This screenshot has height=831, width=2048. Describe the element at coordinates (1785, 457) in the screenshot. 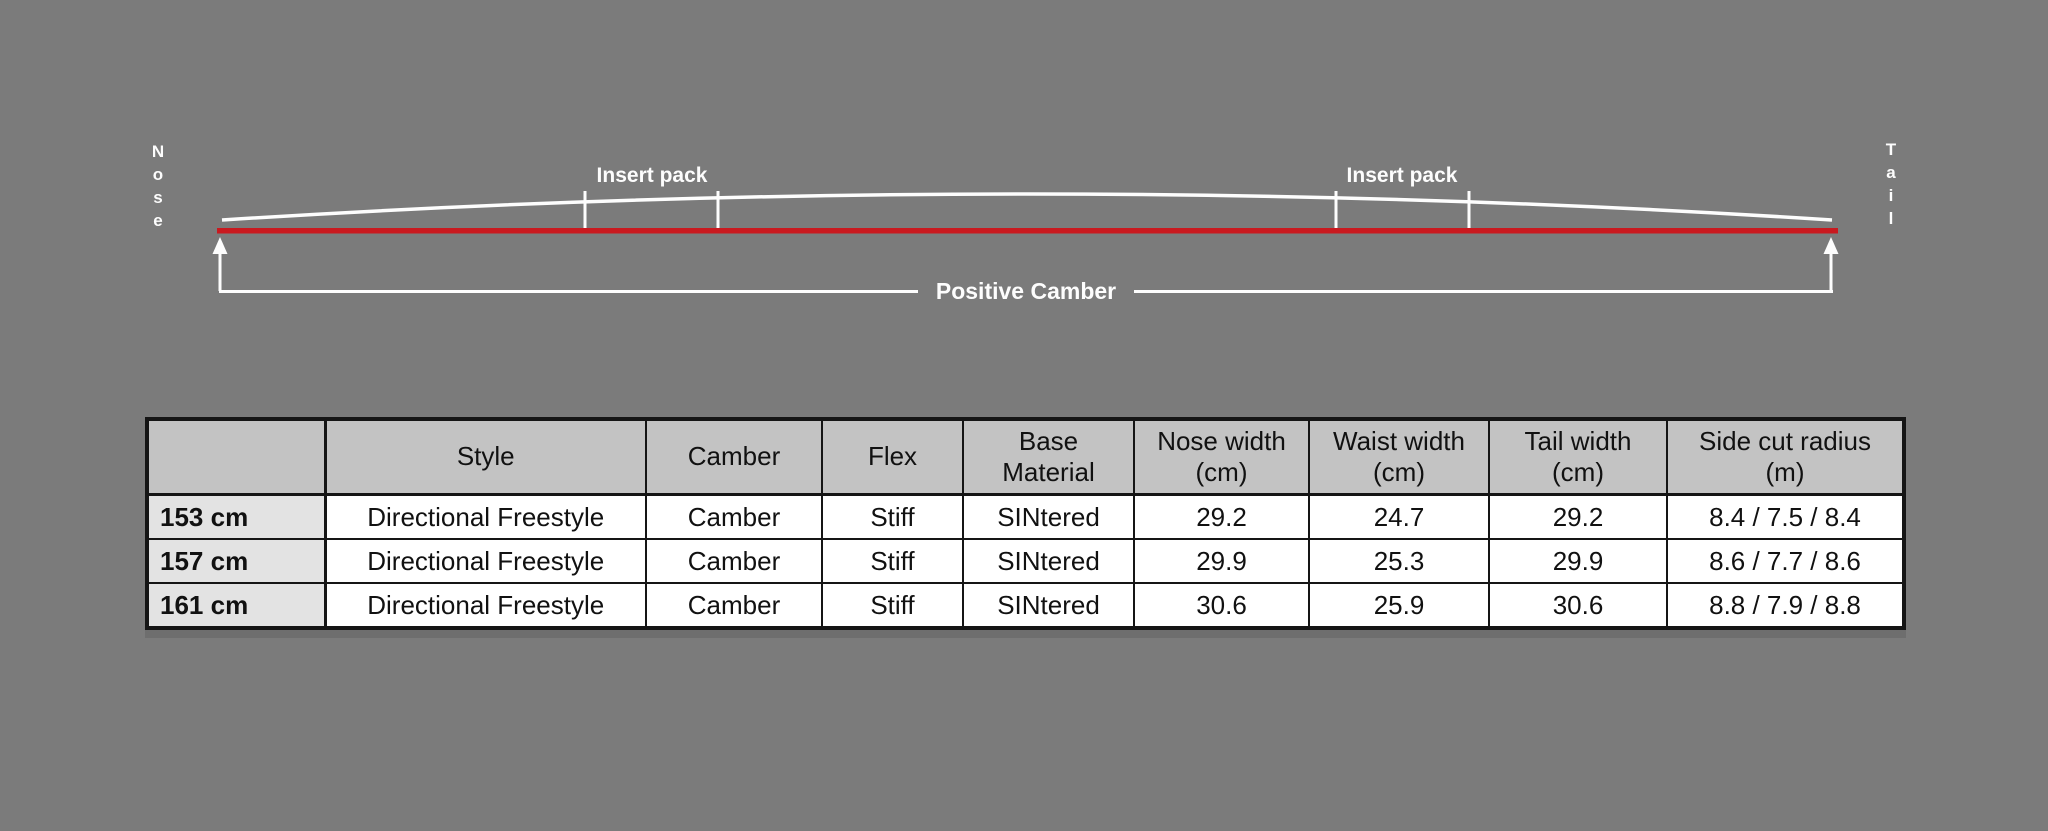

I see `header-cell-sidecut-radius: Side cut radius (m)` at that location.